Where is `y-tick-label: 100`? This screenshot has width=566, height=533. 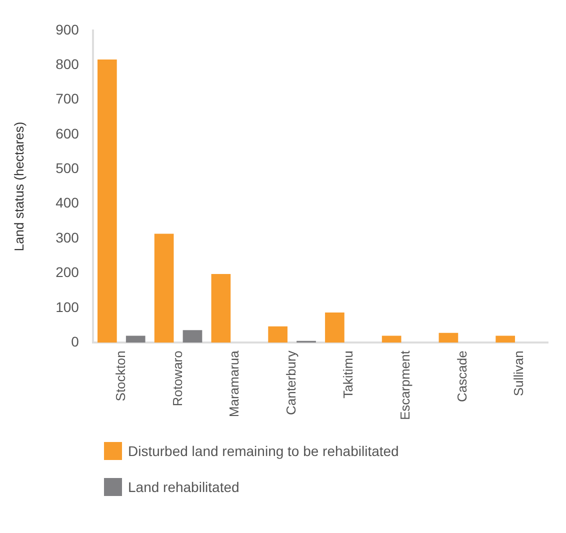
y-tick-label: 100 is located at coordinates (68, 306).